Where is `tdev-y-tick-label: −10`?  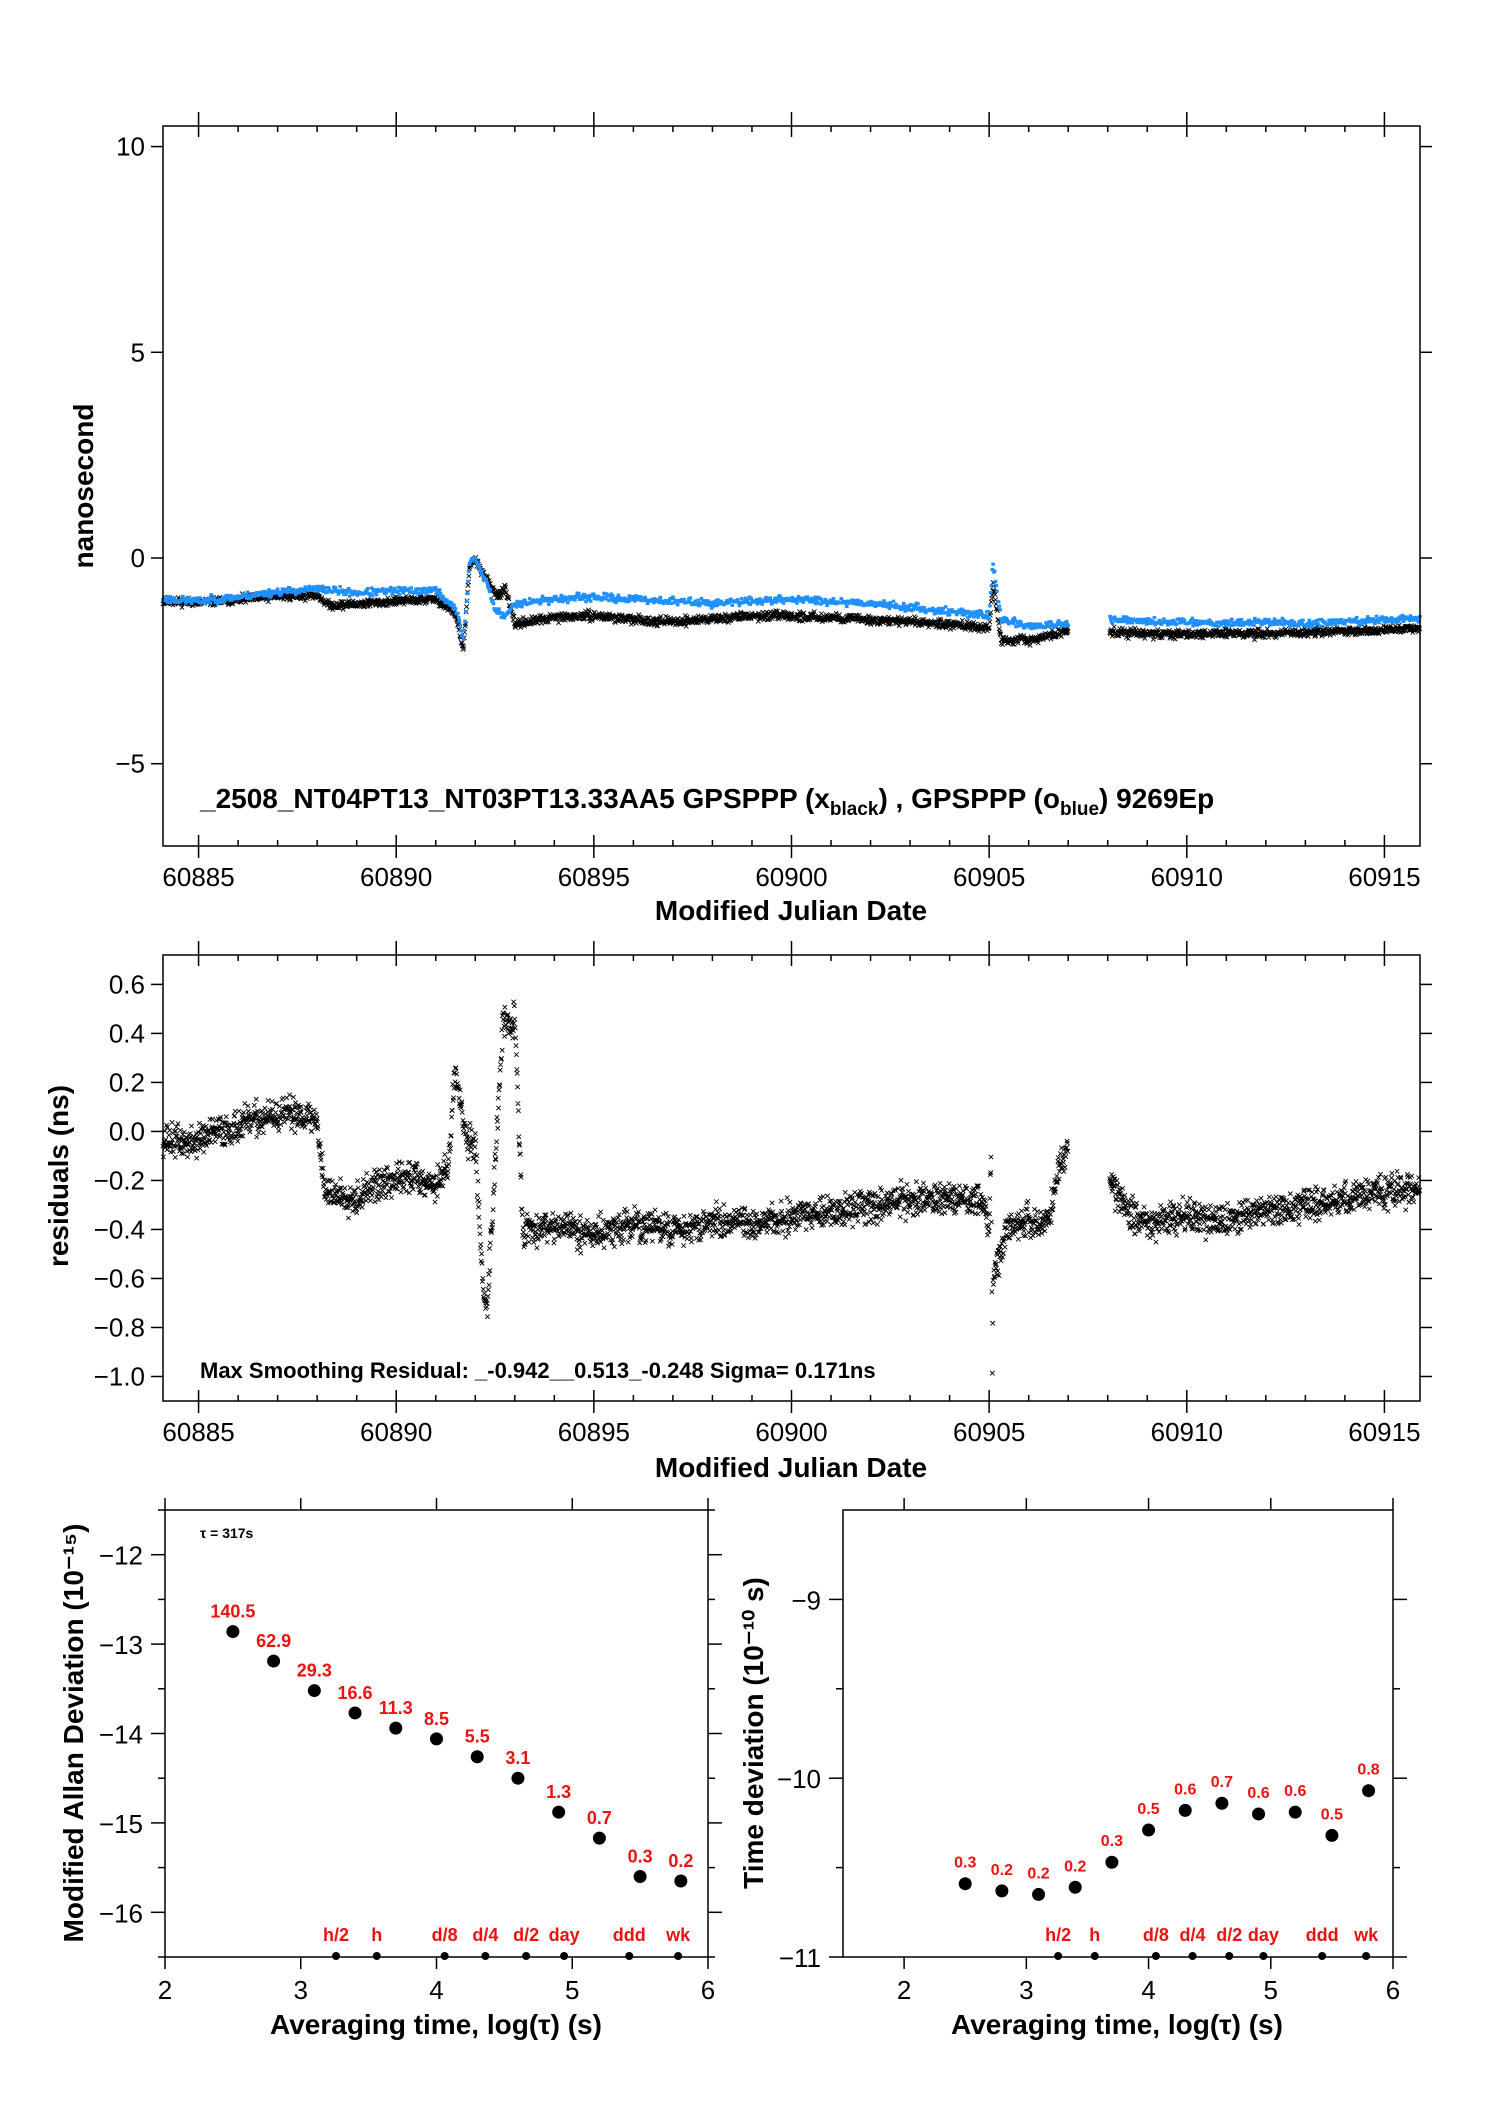 tdev-y-tick-label: −10 is located at coordinates (799, 1779).